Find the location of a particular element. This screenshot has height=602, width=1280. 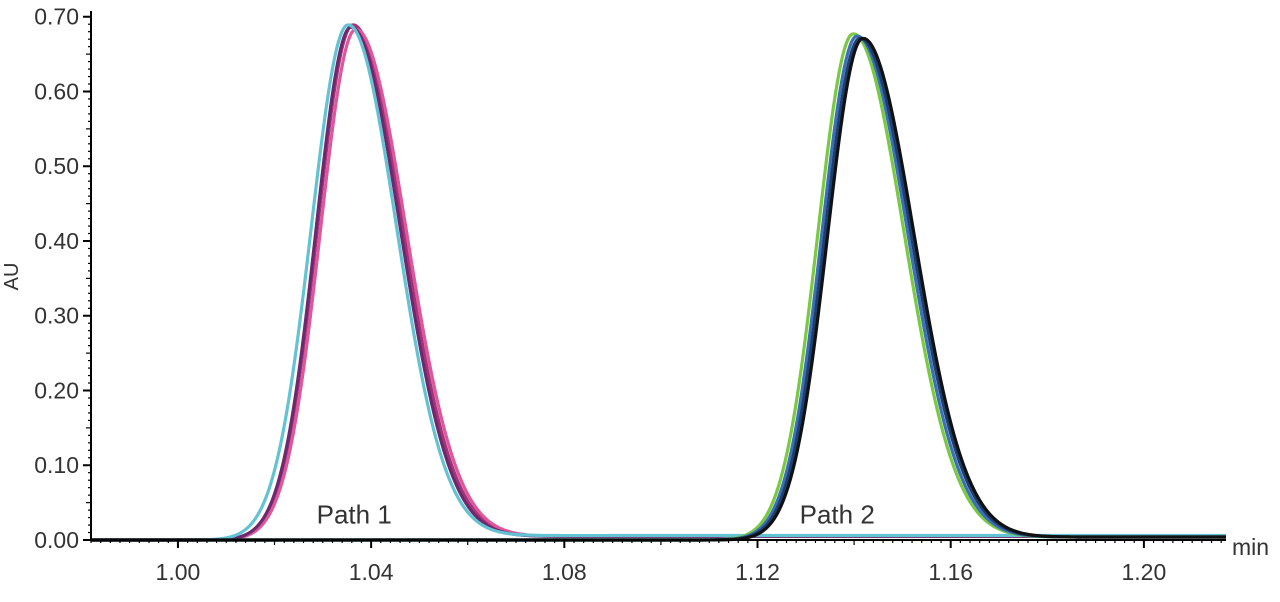

x-tick-label-4: 1.16 is located at coordinates (950, 572).